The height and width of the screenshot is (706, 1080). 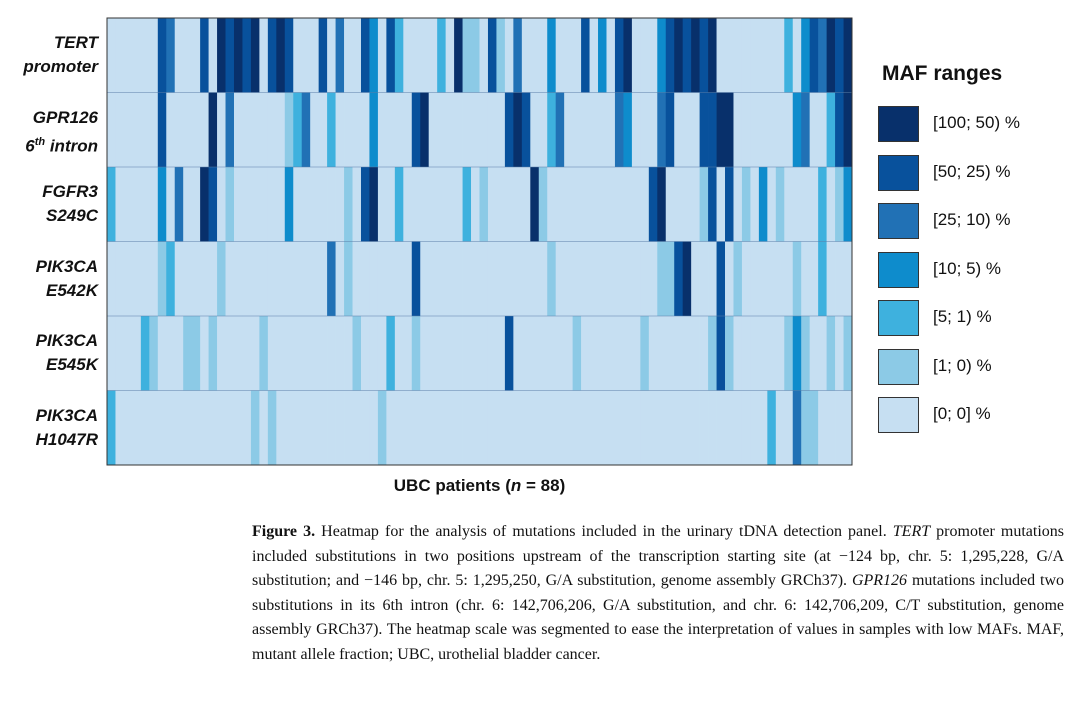 What do you see at coordinates (49, 353) in the screenshot?
I see `row-label: PIK3CA E545K` at bounding box center [49, 353].